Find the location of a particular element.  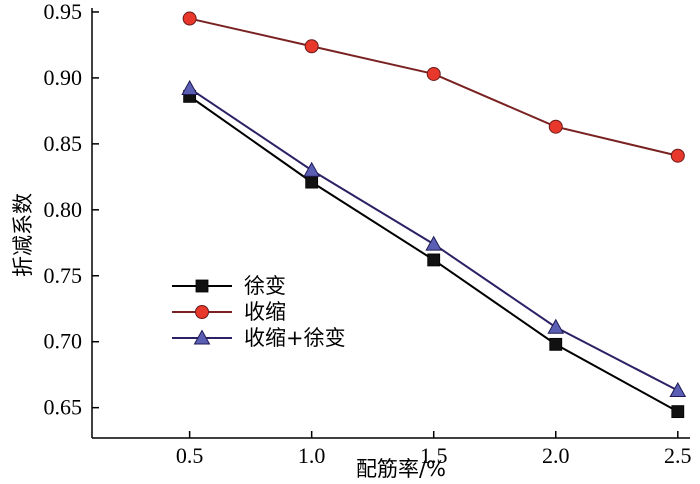

legend-entry: 徐变 is located at coordinates (229, 286).